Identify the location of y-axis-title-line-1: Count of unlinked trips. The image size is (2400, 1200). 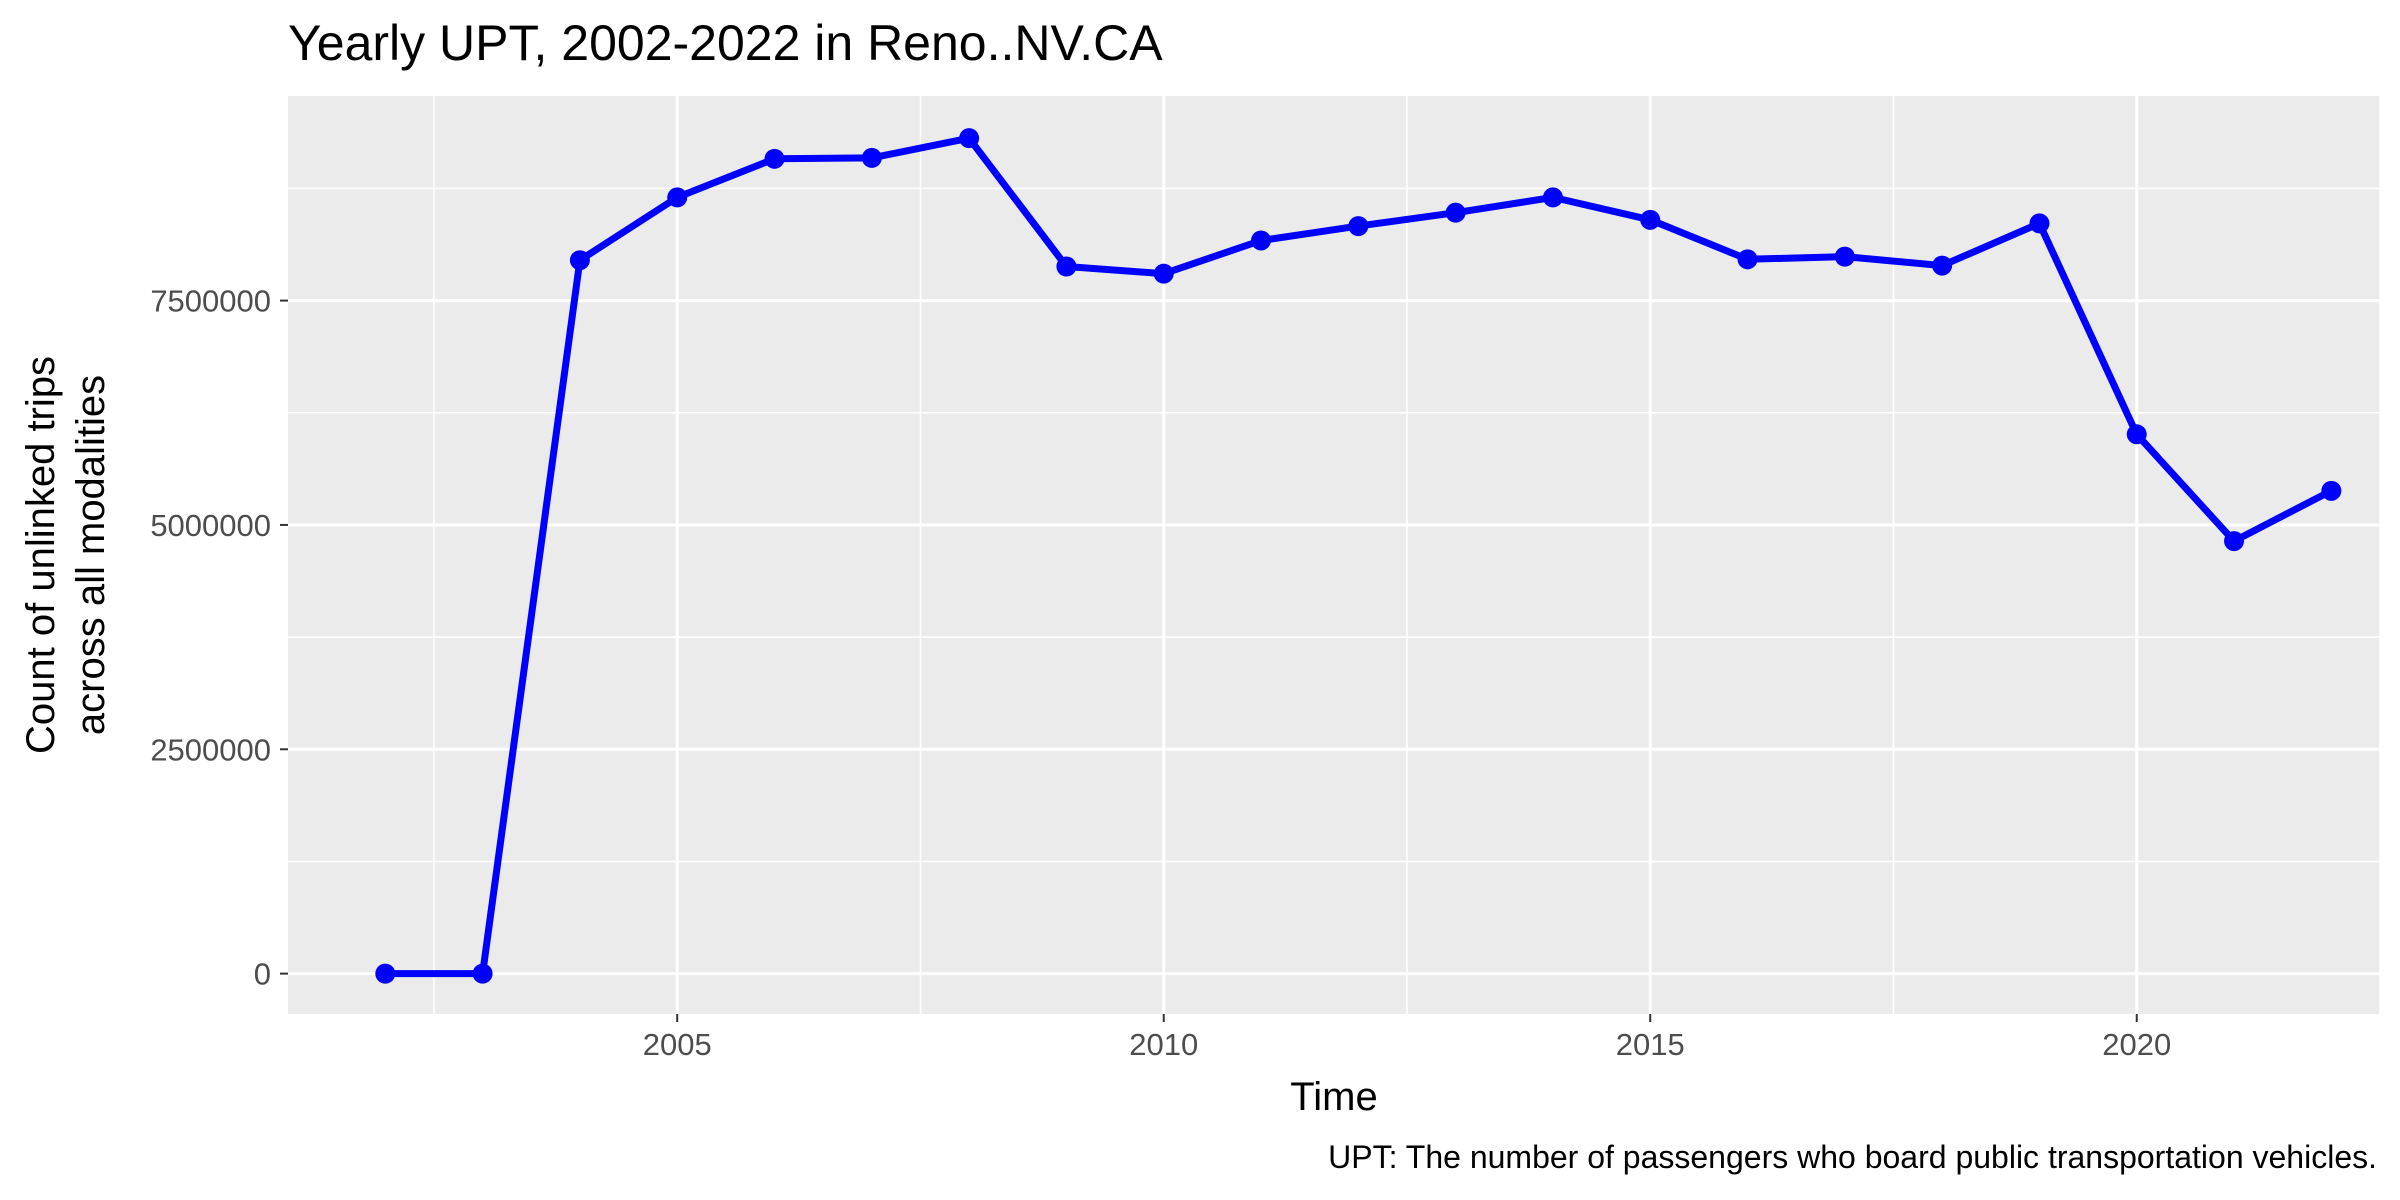
(41, 555).